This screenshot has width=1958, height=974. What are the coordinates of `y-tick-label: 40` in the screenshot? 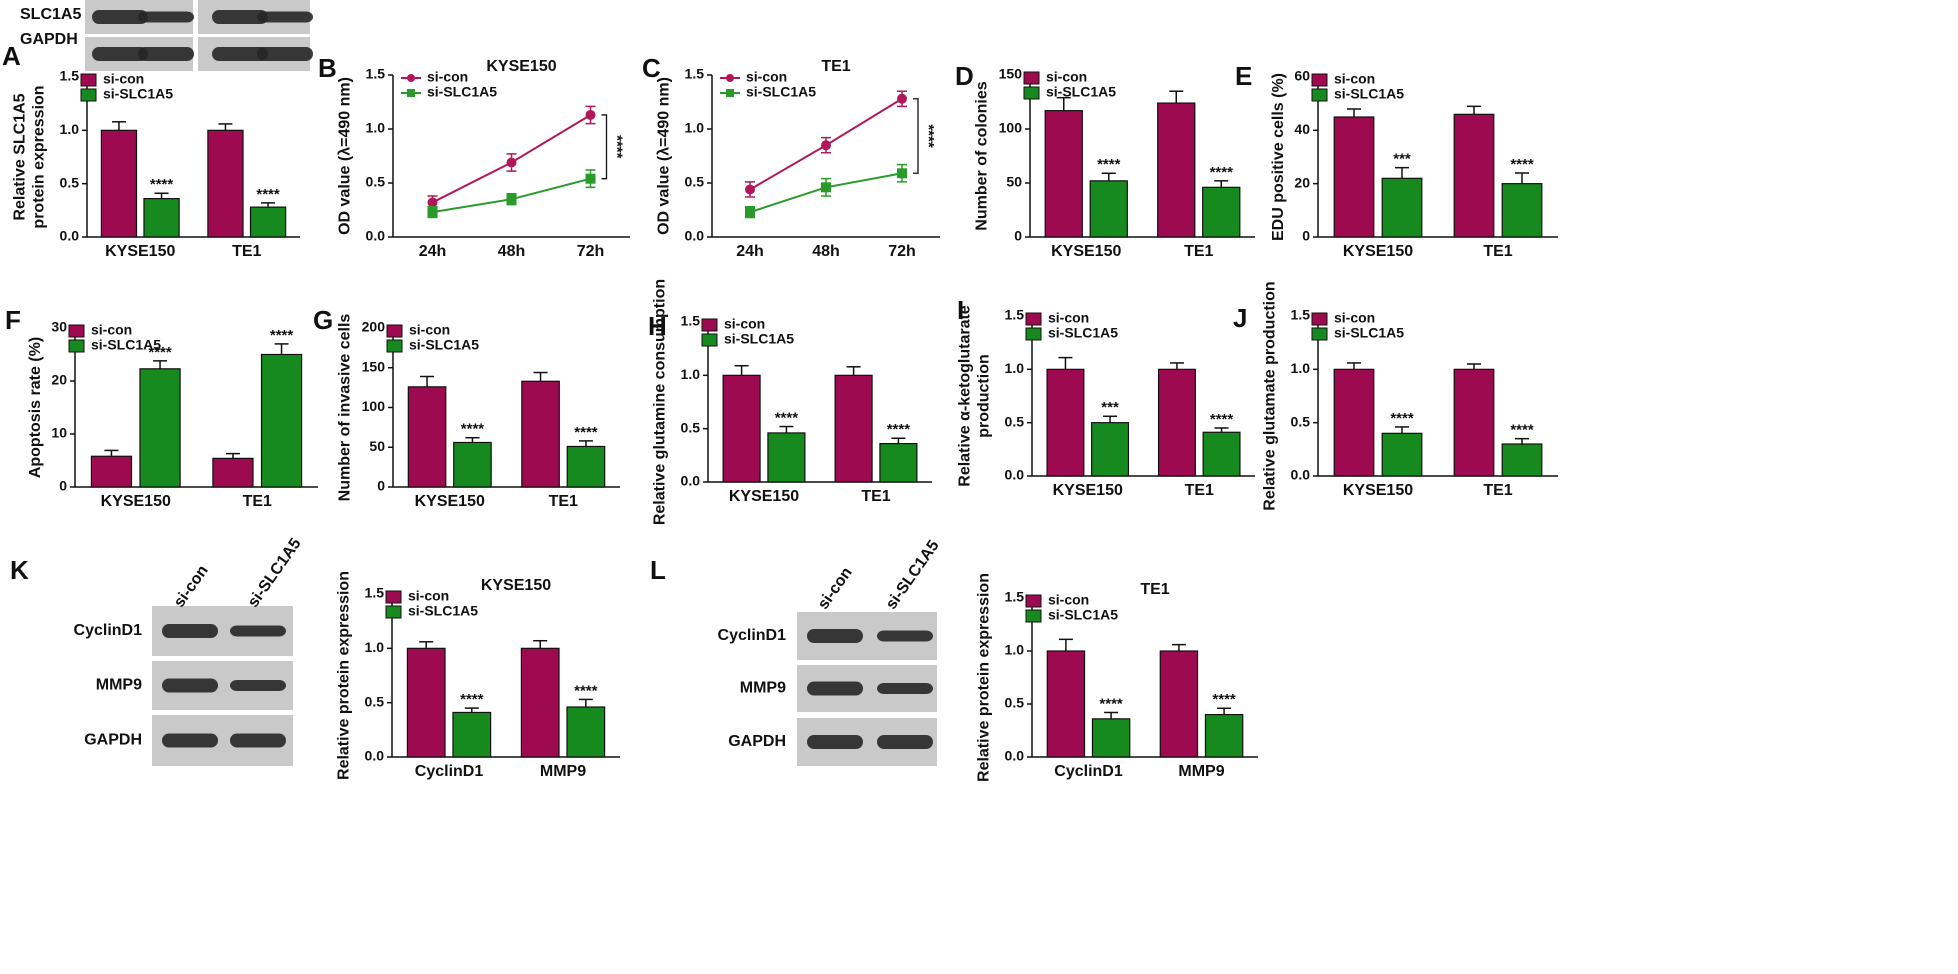 It's located at (1302, 129).